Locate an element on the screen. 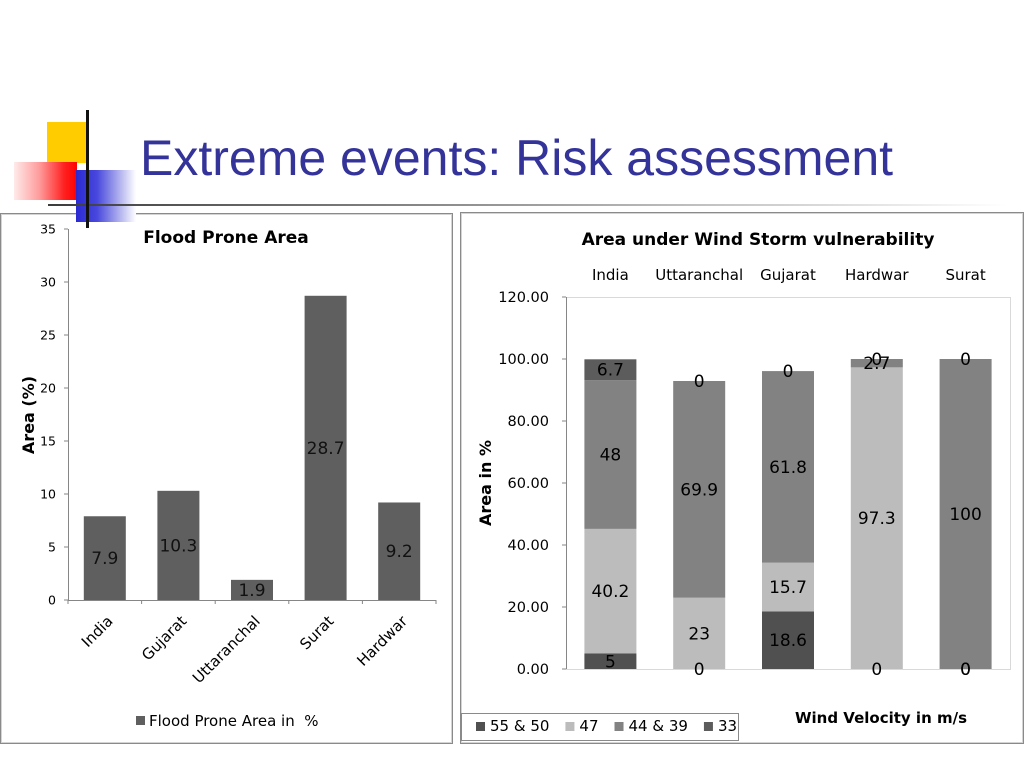 The image size is (1024, 768). wind-legend-box is located at coordinates (600, 727).